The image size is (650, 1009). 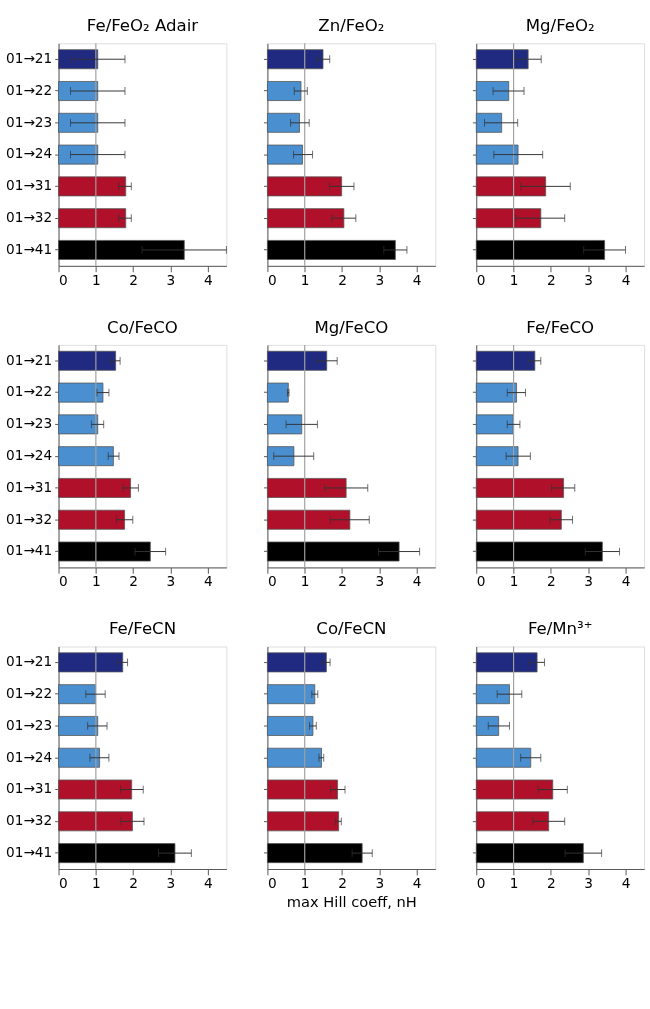 What do you see at coordinates (560, 327) in the screenshot?
I see `chart-title: Fe/FeCO` at bounding box center [560, 327].